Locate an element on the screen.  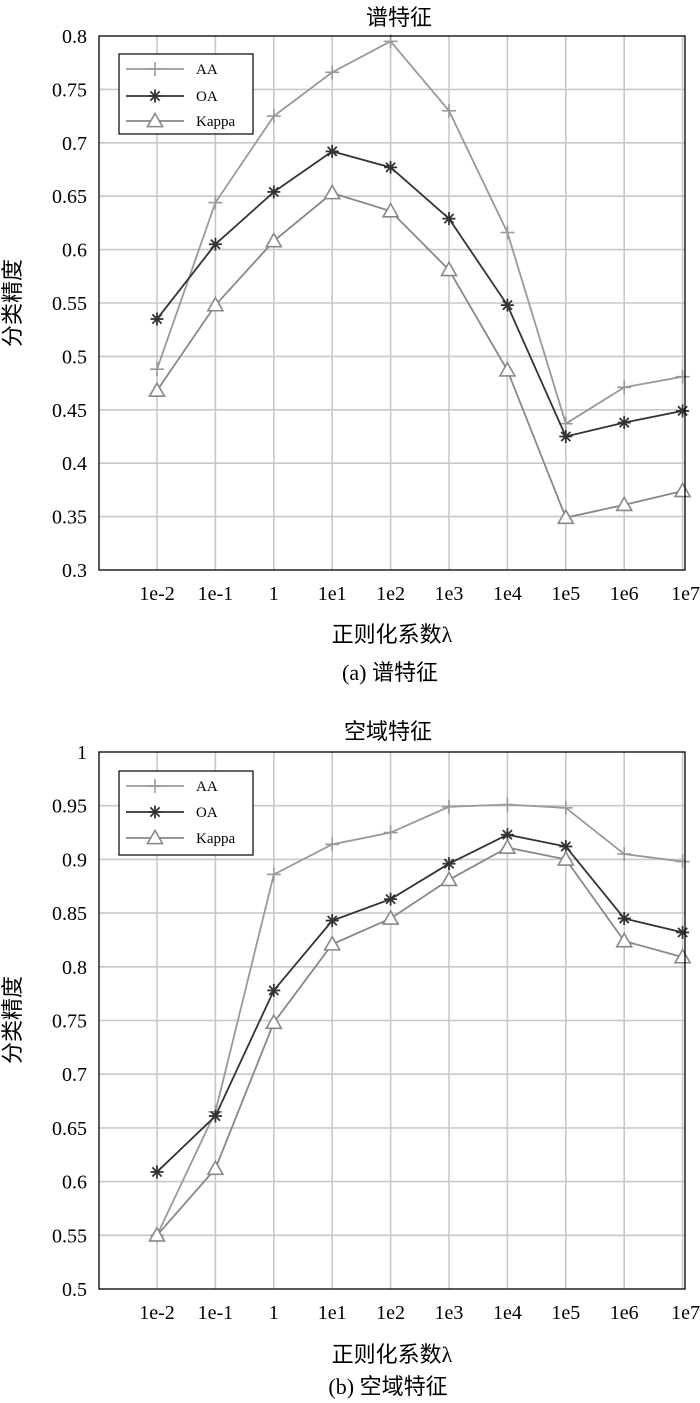
y-tick-label: 0.9 is located at coordinates (74, 860).